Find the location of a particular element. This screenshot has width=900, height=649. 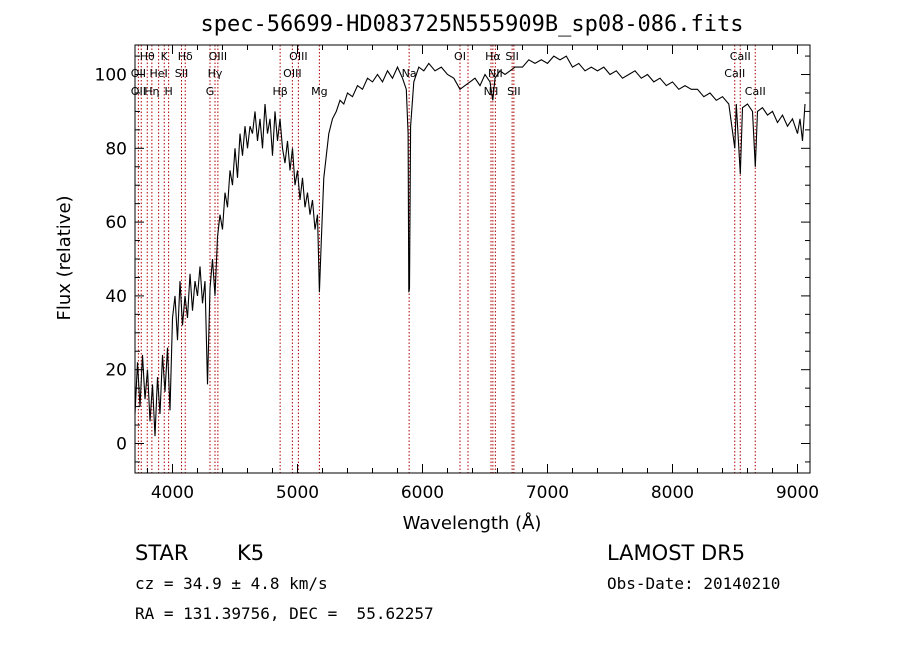

y-tick-label: 60 is located at coordinates (116, 223).